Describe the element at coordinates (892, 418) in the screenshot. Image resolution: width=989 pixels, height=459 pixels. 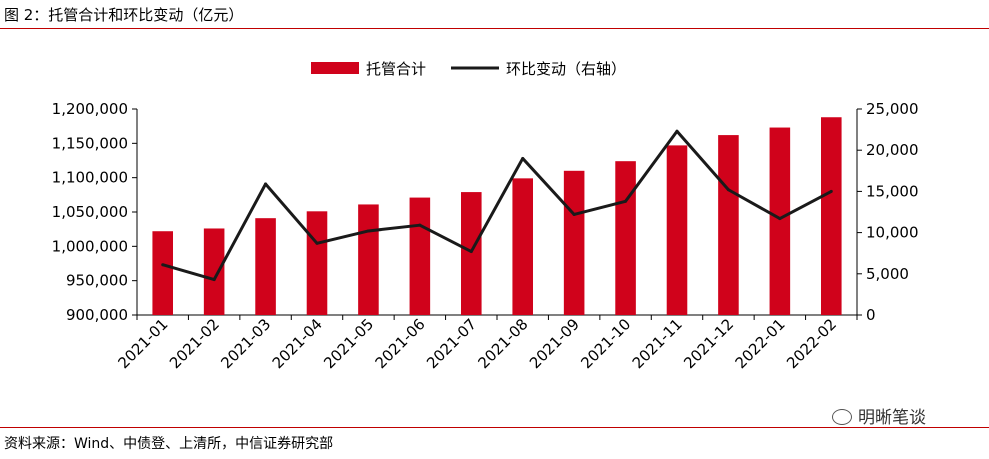
I see `watermark-text: 明晰笔谈` at that location.